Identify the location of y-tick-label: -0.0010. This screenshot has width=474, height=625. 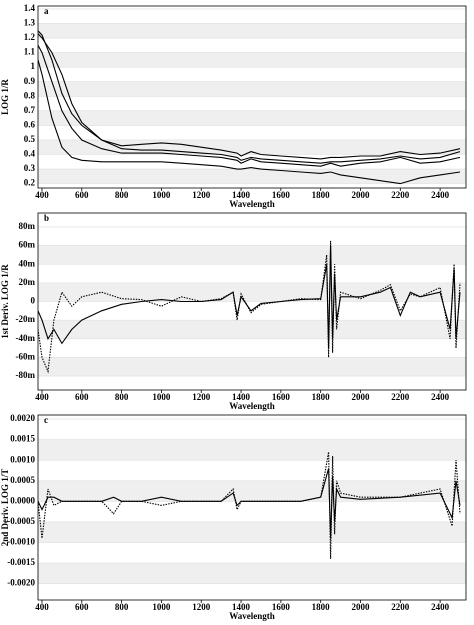
(21, 542).